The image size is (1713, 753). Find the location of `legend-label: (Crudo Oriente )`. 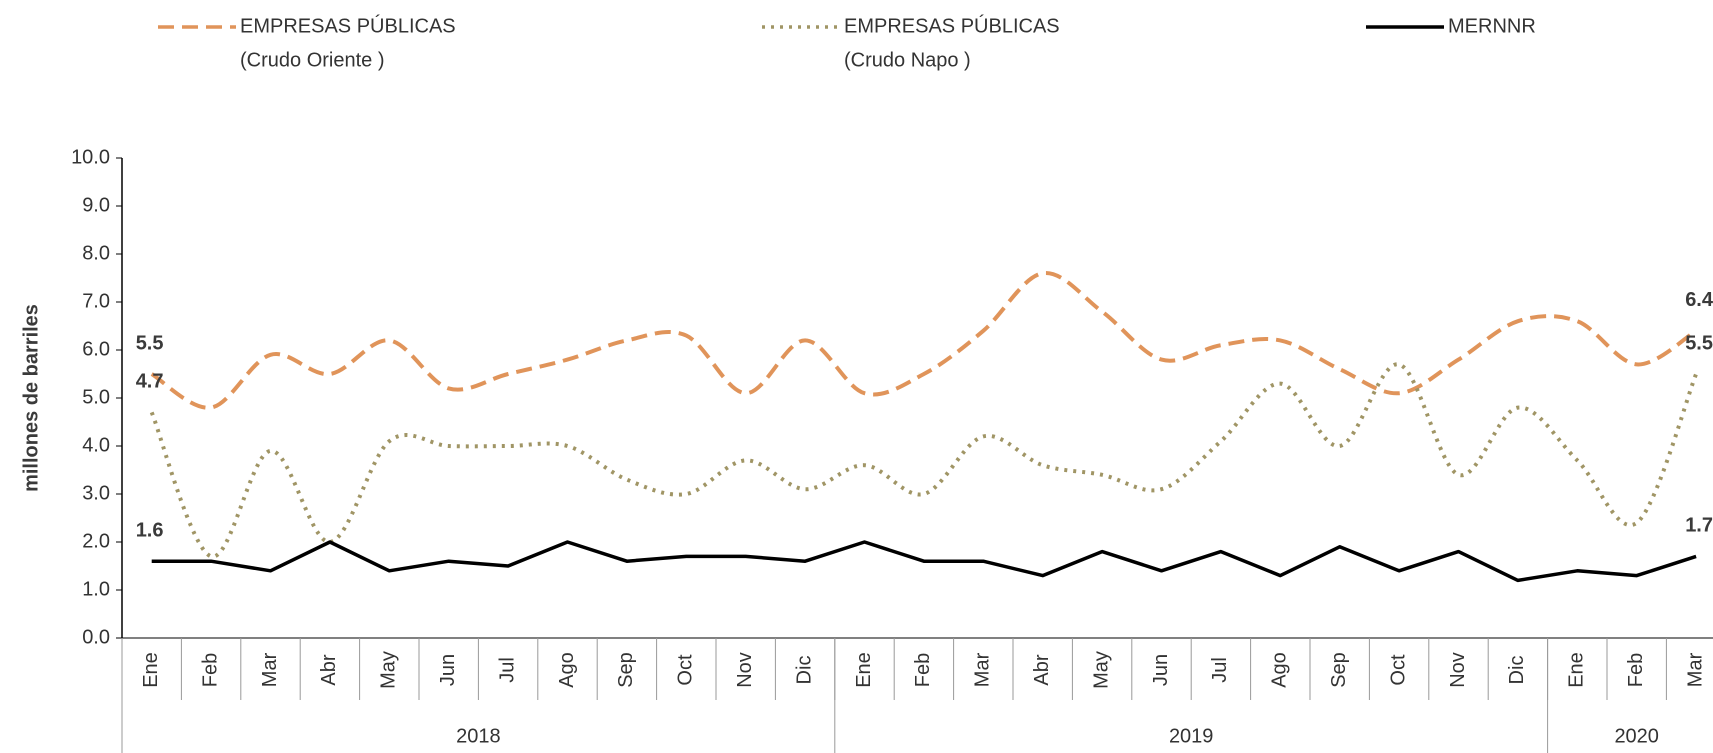

legend-label: (Crudo Oriente ) is located at coordinates (312, 60).